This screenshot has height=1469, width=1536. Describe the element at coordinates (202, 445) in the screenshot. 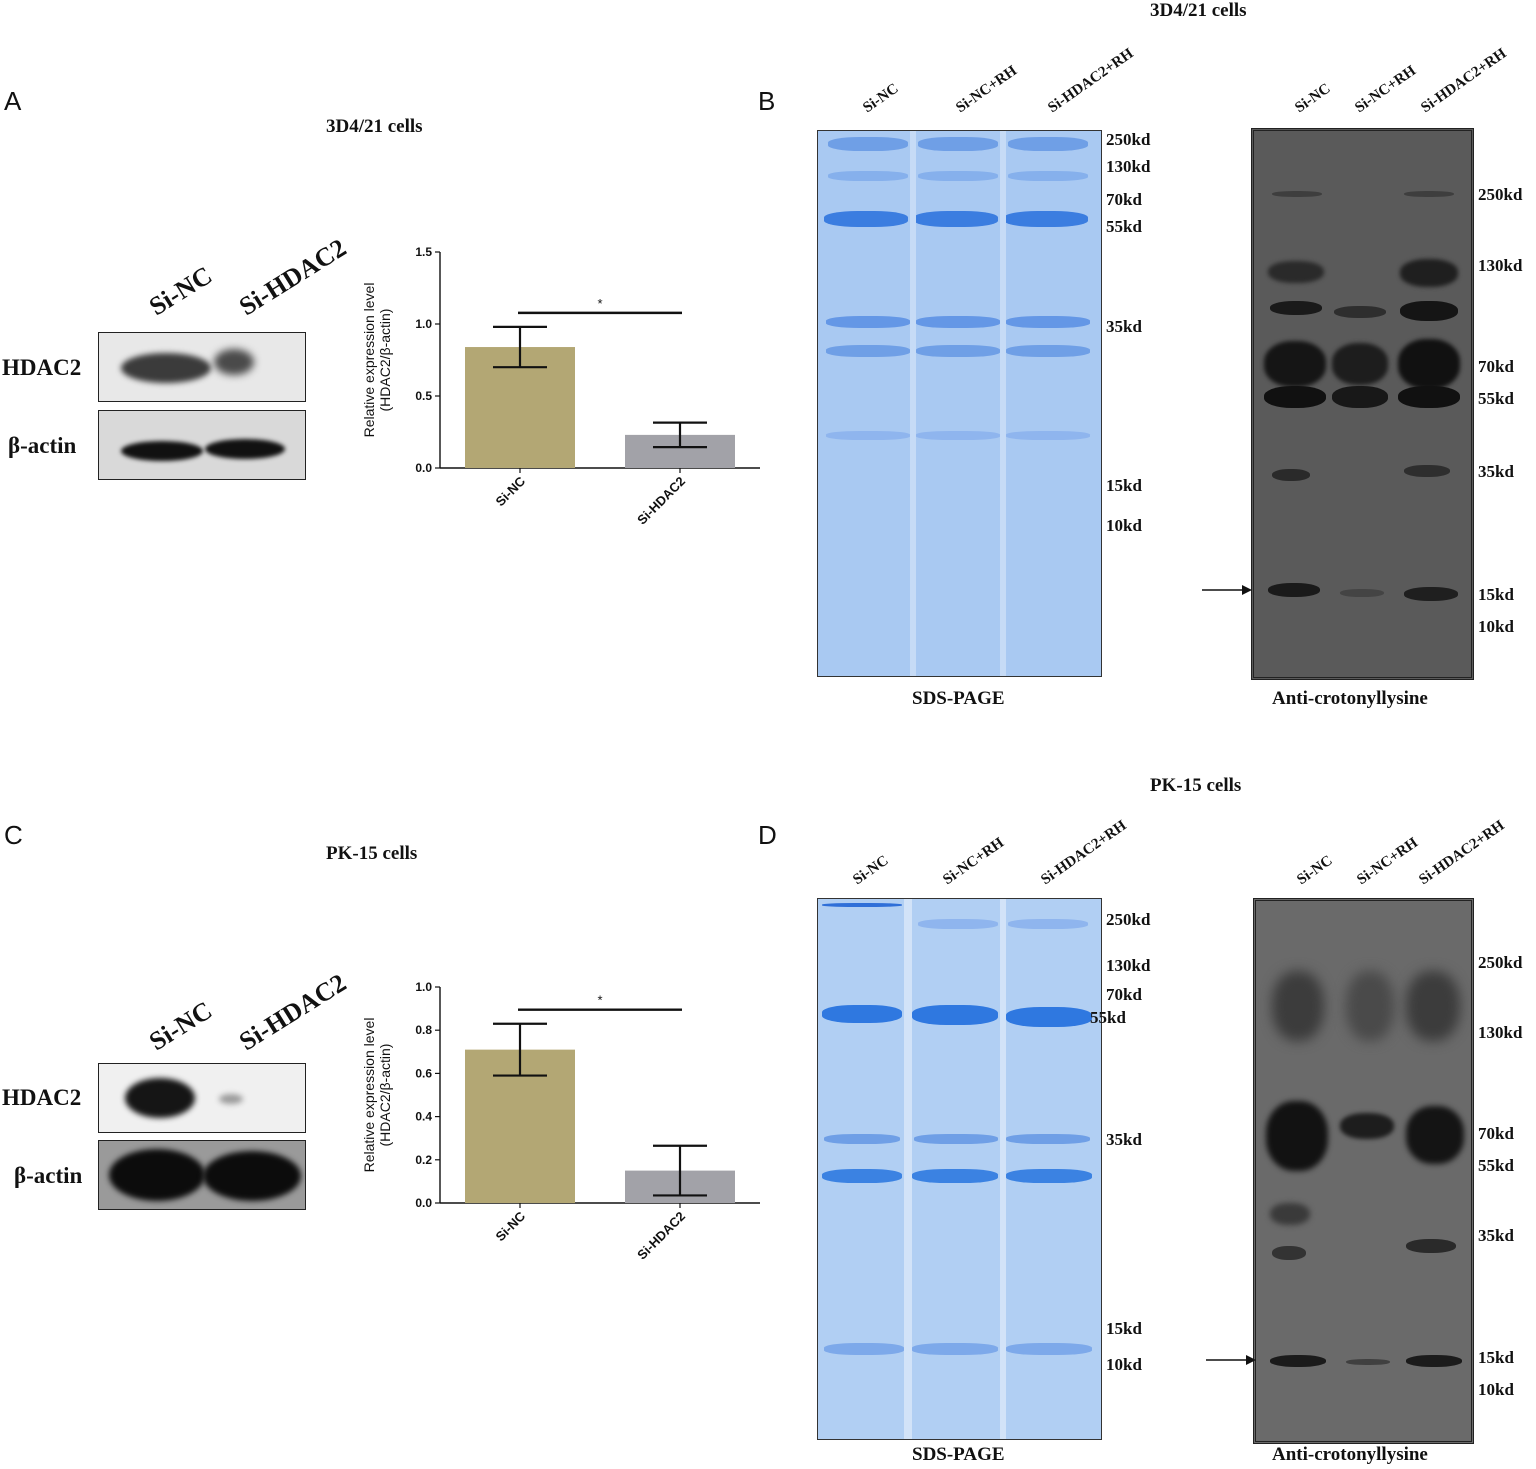

I see `blot-a-actin-strip` at that location.